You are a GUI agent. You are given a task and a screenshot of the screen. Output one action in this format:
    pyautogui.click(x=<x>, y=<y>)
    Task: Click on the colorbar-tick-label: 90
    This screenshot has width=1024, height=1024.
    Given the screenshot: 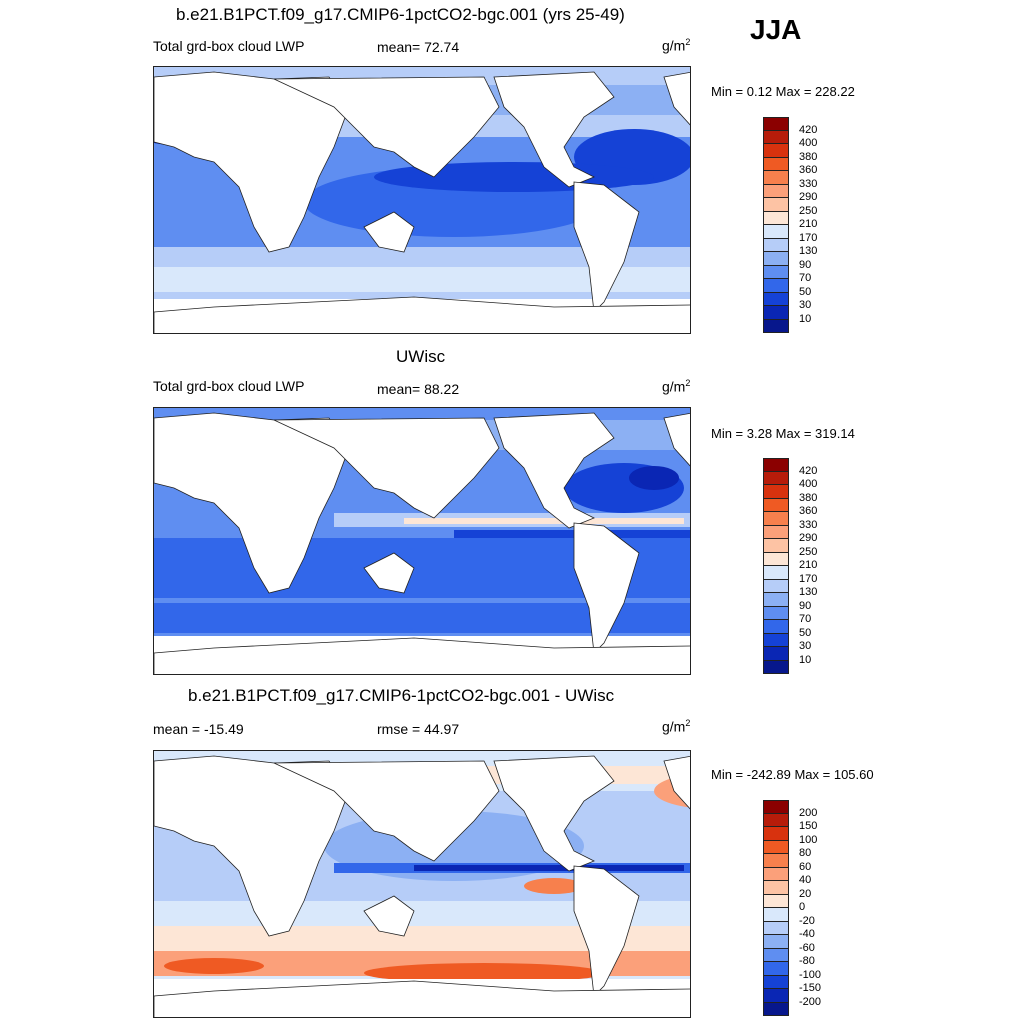 What is the action you would take?
    pyautogui.click(x=805, y=605)
    